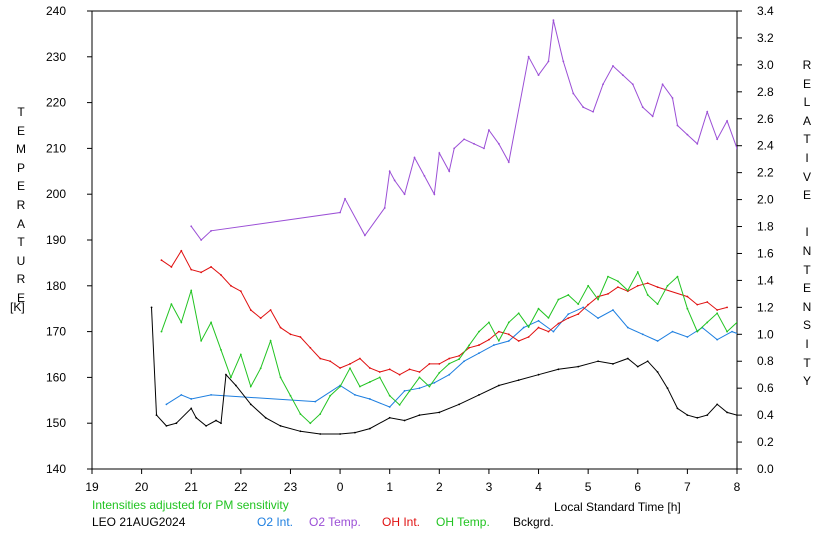  What do you see at coordinates (439, 487) in the screenshot?
I see `x-tick-label: 2` at bounding box center [439, 487].